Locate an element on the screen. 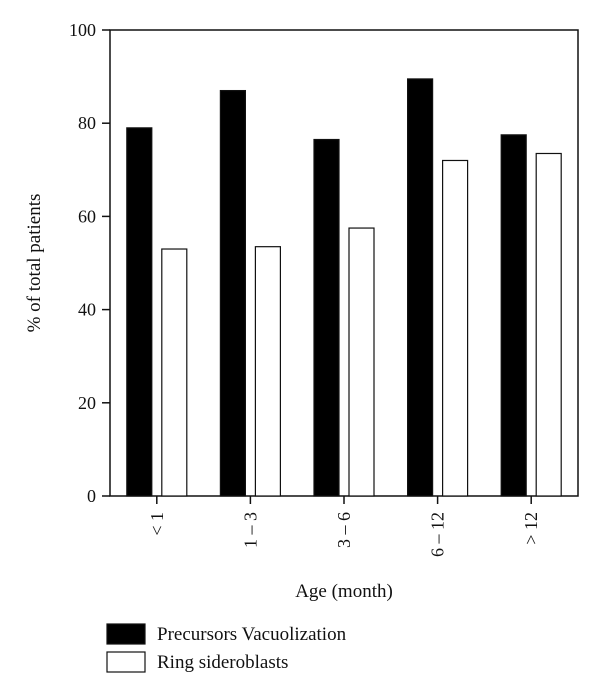 Image resolution: width=600 pixels, height=695 pixels. y-tick-label: 40 is located at coordinates (87, 310).